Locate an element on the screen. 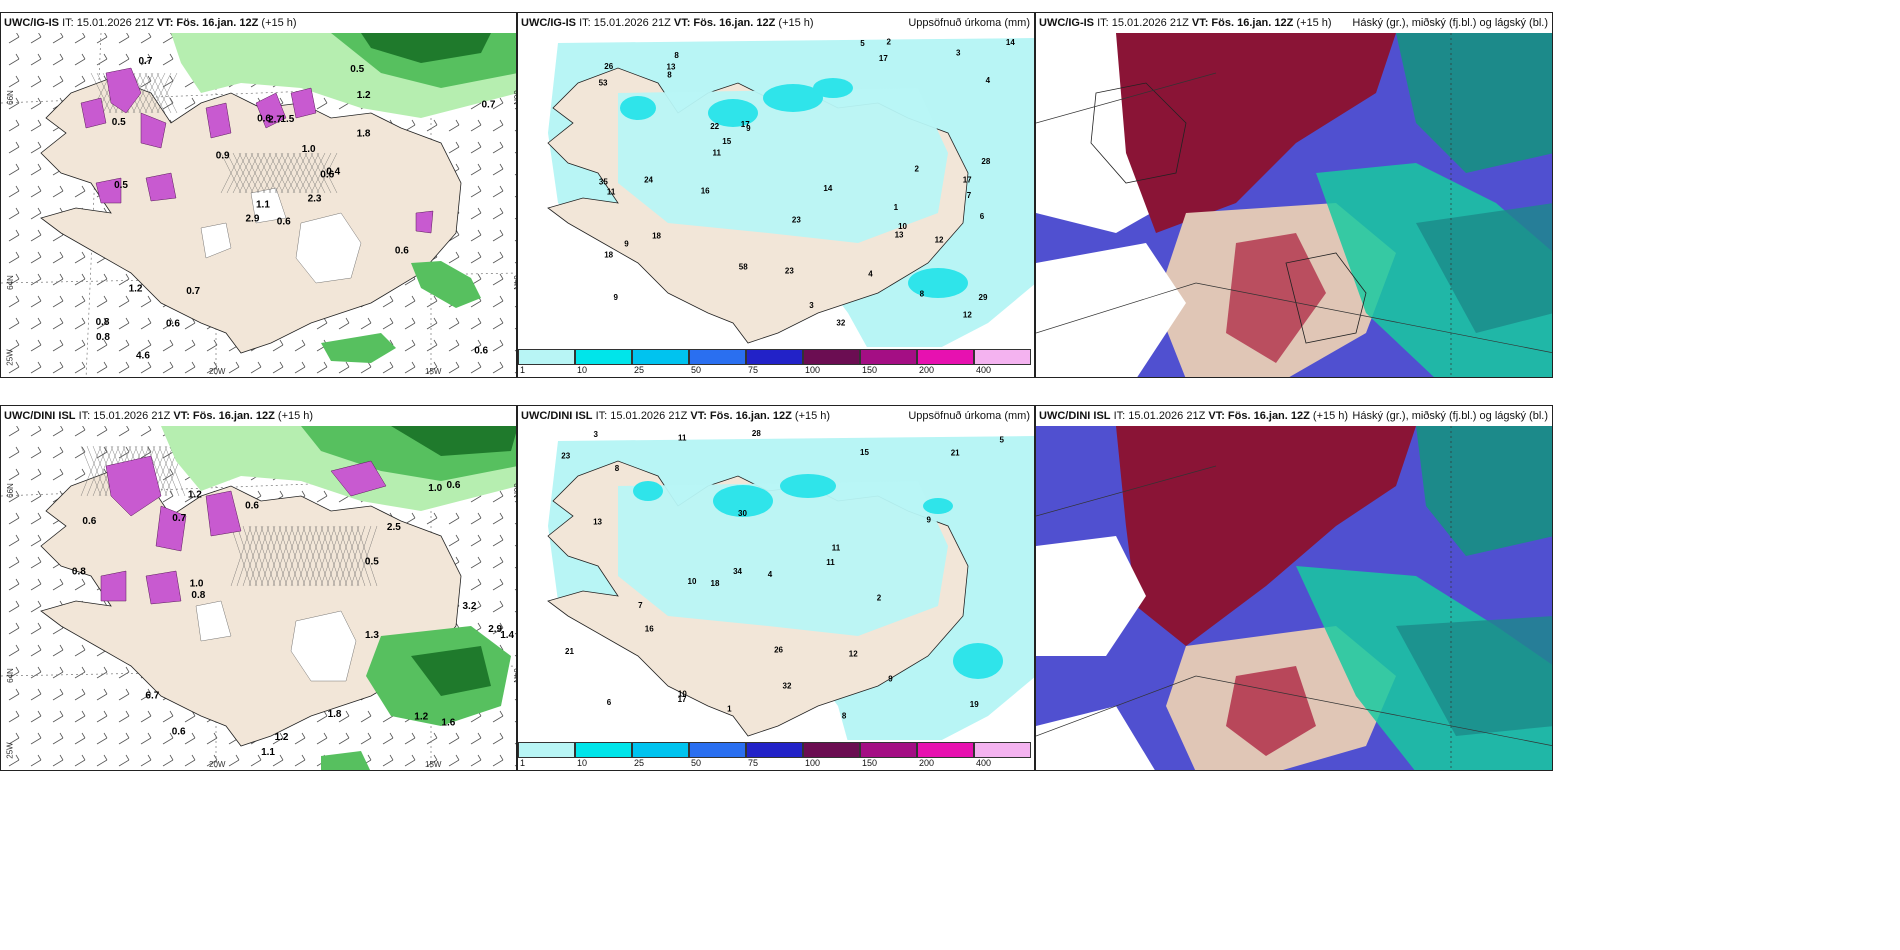 The height and width of the screenshot is (950, 1900). colorbar-tick: 50 is located at coordinates (696, 370).